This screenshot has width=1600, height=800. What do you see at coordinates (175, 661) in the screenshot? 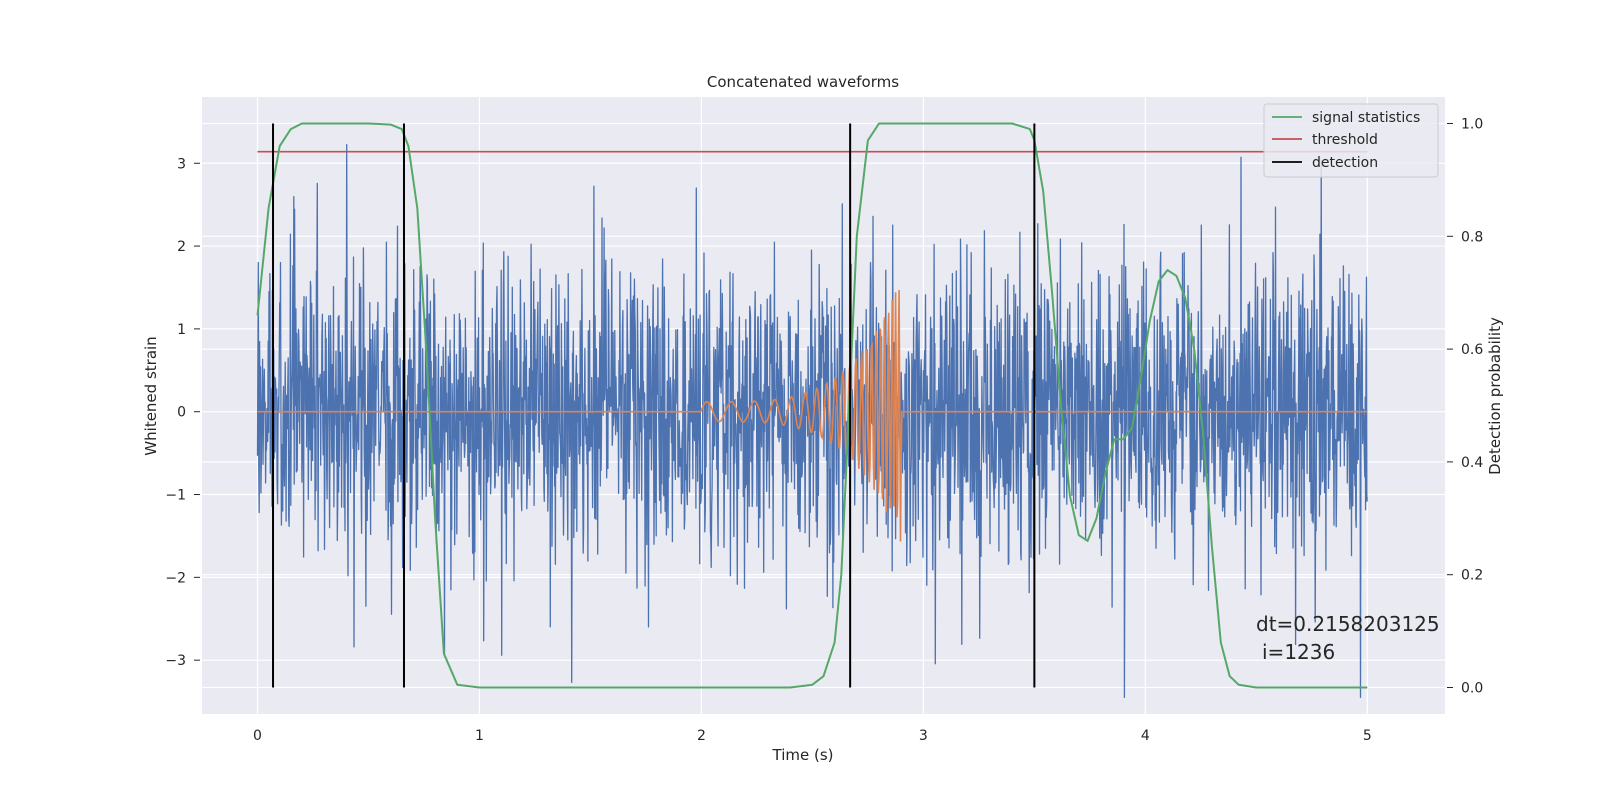
I see `y-tick-label-left: −3` at bounding box center [175, 661].